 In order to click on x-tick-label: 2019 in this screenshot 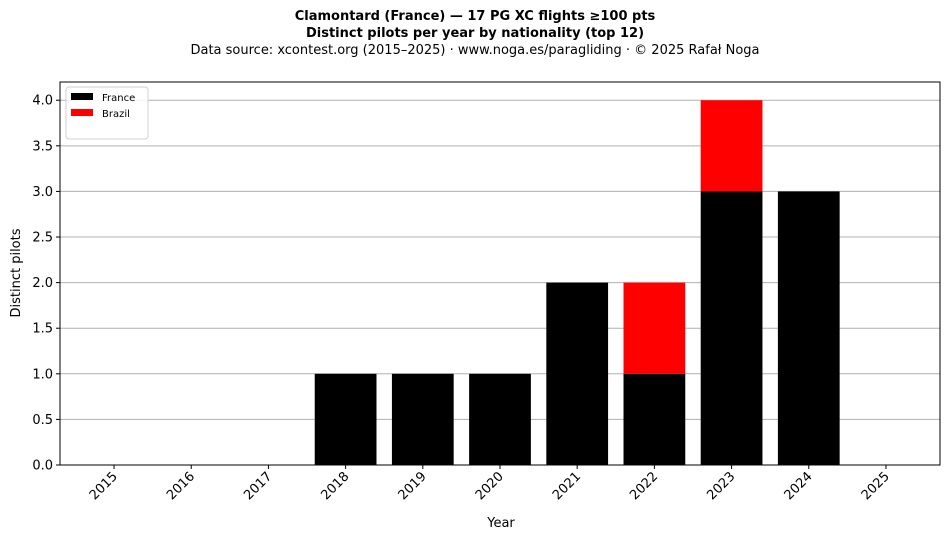, I will do `click(413, 486)`.